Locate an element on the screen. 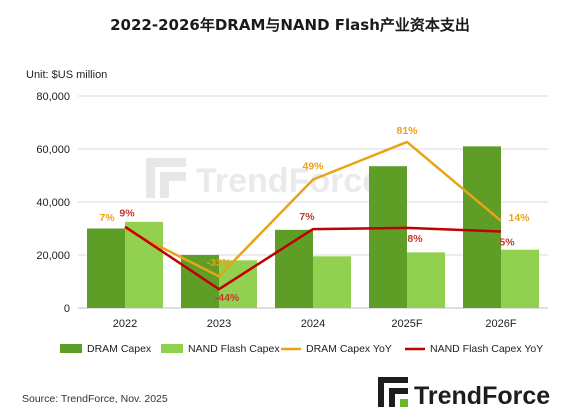 The image size is (580, 417). trendforce-logo-icon is located at coordinates (393, 392).